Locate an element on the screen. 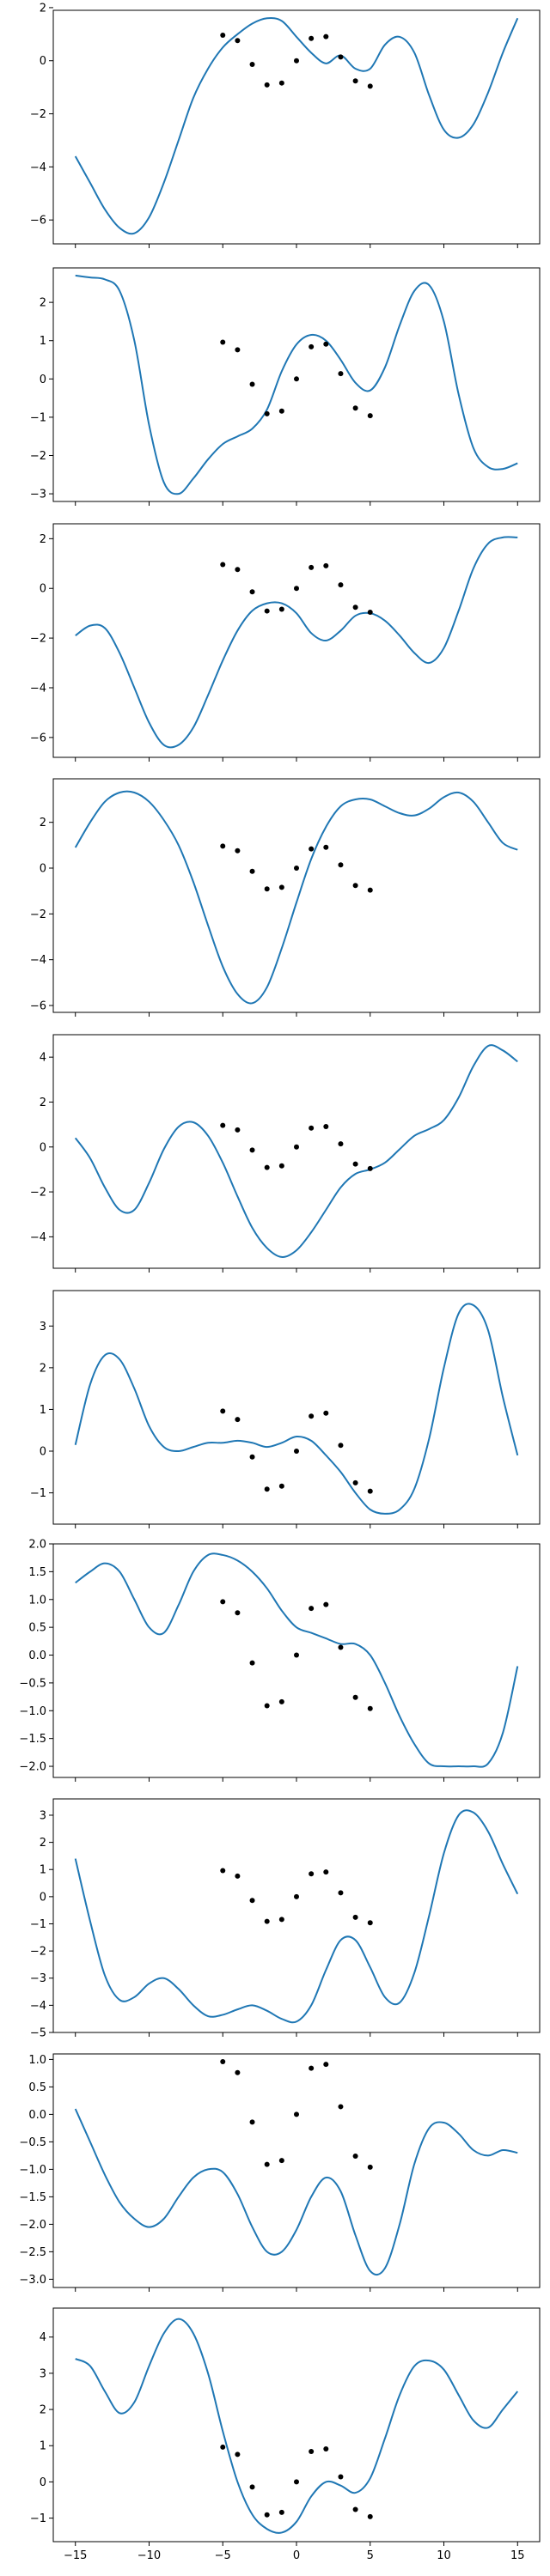 The image size is (550, 2576). subplot-4: −6 −4 −2 0 2 is located at coordinates (285, 897).